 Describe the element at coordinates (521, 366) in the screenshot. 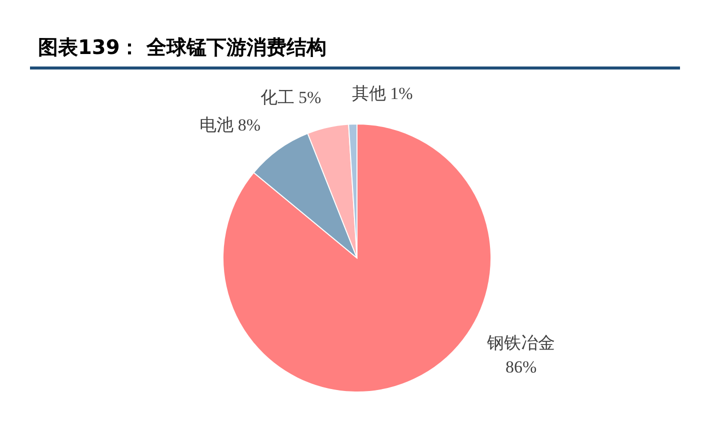

I see `data-label: 86%` at that location.